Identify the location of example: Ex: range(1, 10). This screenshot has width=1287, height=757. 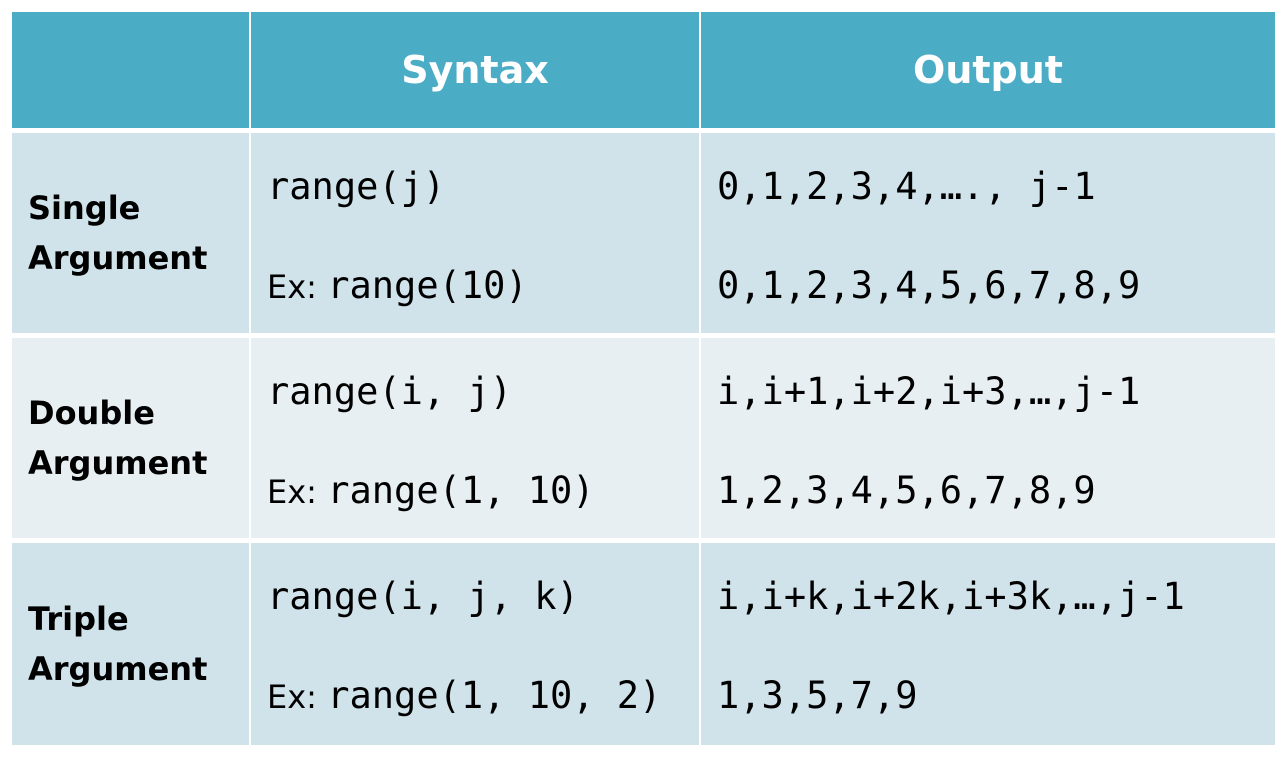
(431, 491).